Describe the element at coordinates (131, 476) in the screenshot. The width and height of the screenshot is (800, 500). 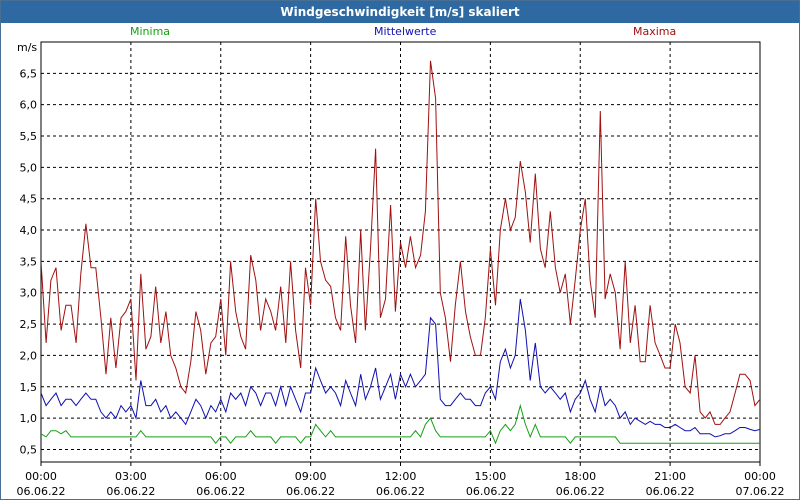
I see `x-tick-time-label: 03:00` at that location.